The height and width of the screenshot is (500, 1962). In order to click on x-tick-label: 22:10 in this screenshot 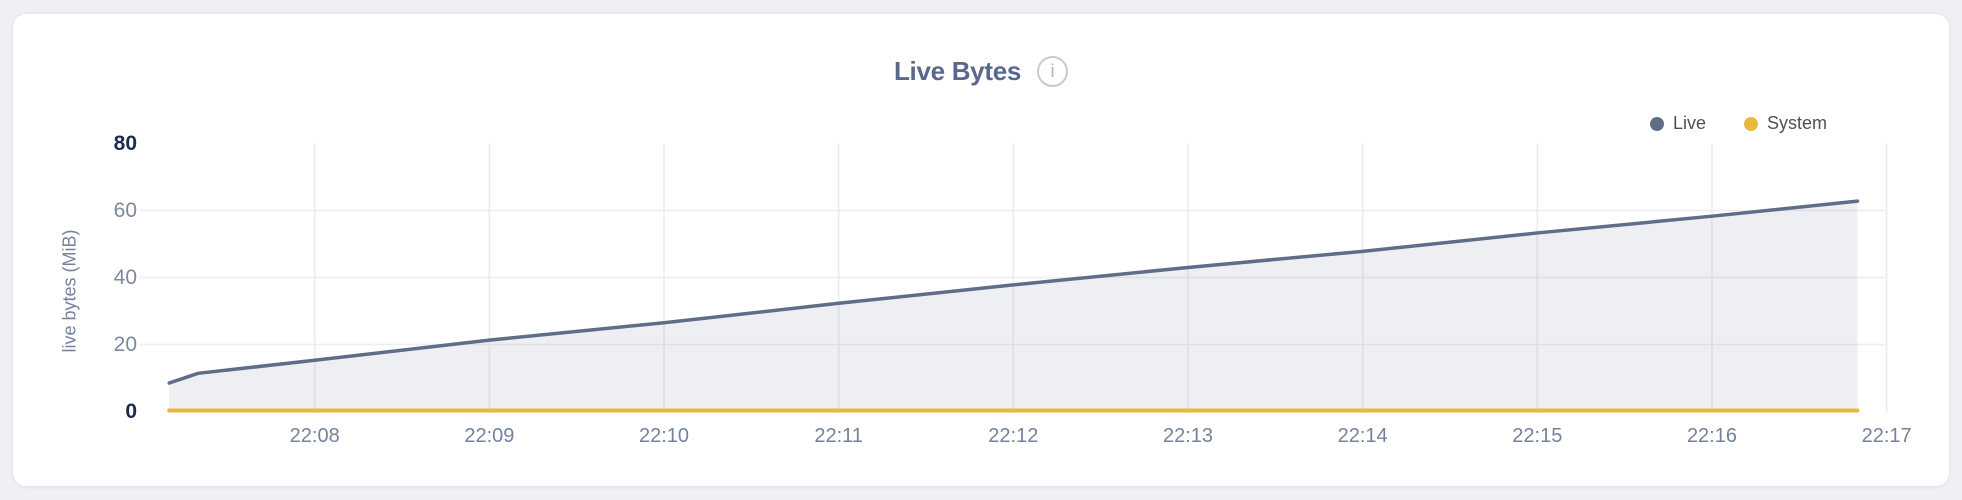, I will do `click(664, 436)`.